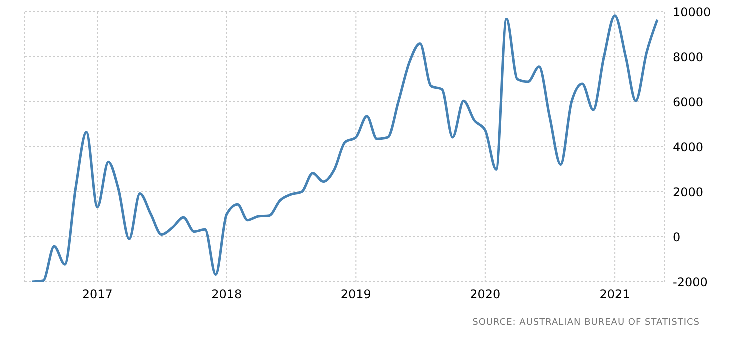 The height and width of the screenshot is (340, 730). Describe the element at coordinates (677, 237) in the screenshot. I see `y-tick-label: 0` at that location.